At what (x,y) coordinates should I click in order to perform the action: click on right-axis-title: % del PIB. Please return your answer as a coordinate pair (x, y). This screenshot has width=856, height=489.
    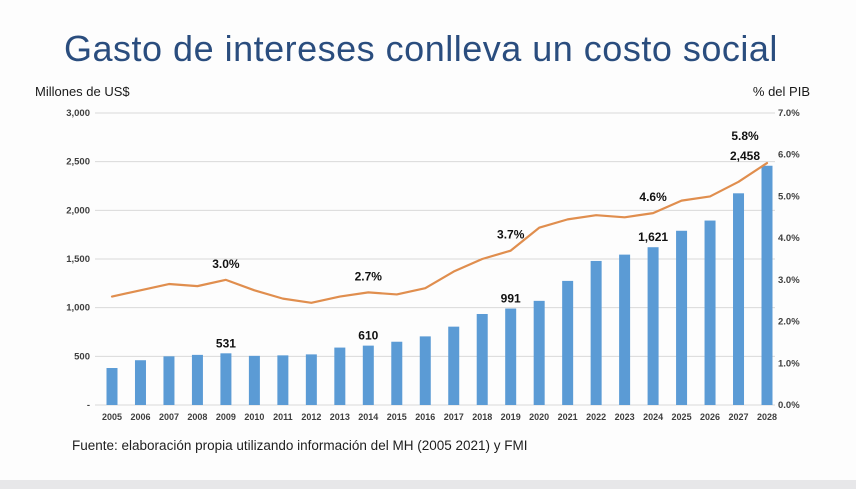
    Looking at the image, I should click on (781, 91).